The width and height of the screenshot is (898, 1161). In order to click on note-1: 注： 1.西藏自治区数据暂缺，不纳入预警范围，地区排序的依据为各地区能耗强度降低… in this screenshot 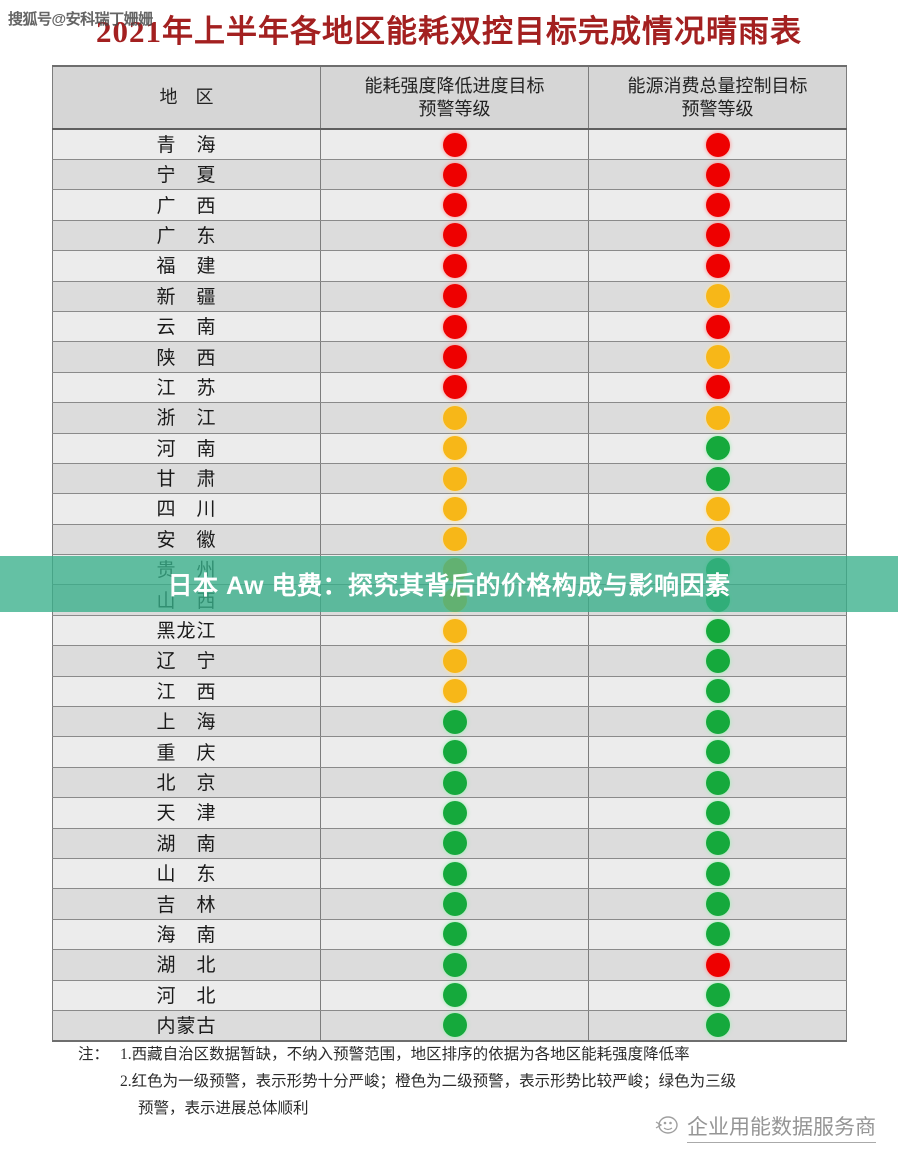, I will do `click(473, 1055)`.